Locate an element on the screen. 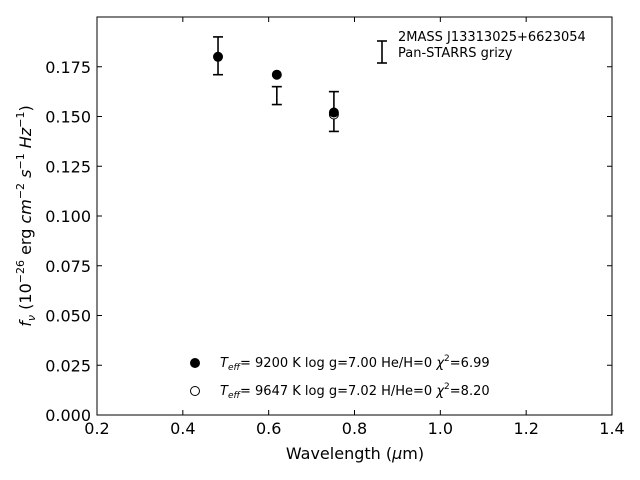  data-layer is located at coordinates (276, 84).